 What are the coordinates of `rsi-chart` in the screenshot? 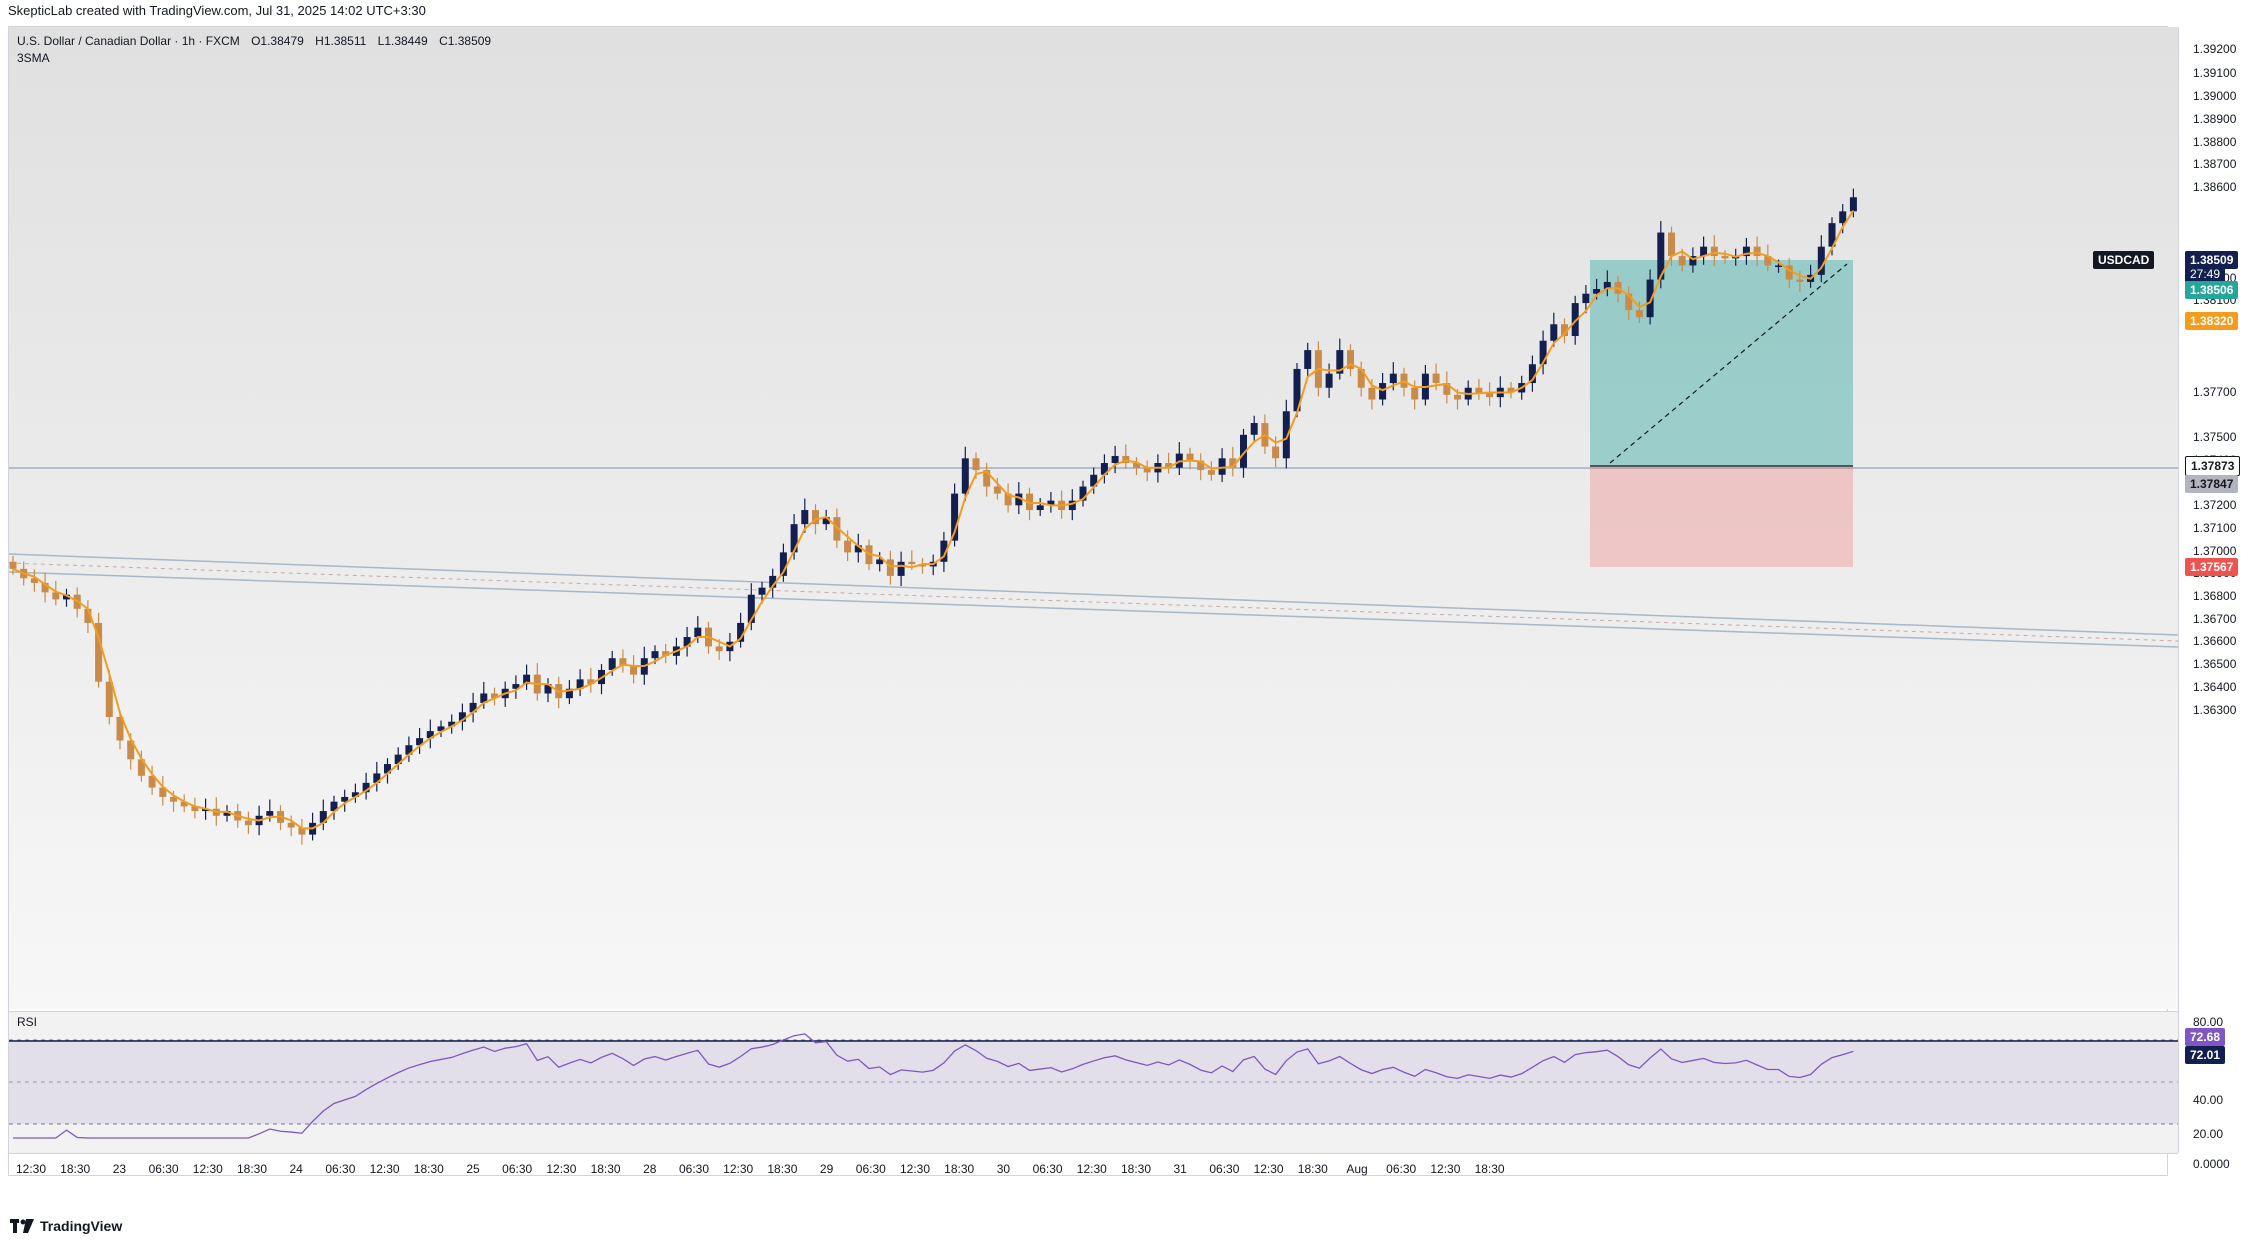 It's located at (1093, 1083).